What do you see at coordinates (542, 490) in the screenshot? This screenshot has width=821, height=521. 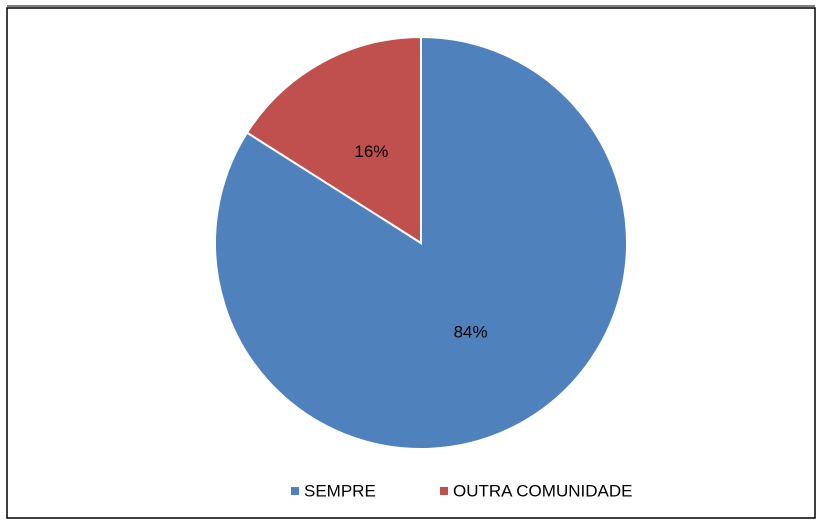 I see `legend-label: OUTRA COMUNIDADE` at bounding box center [542, 490].